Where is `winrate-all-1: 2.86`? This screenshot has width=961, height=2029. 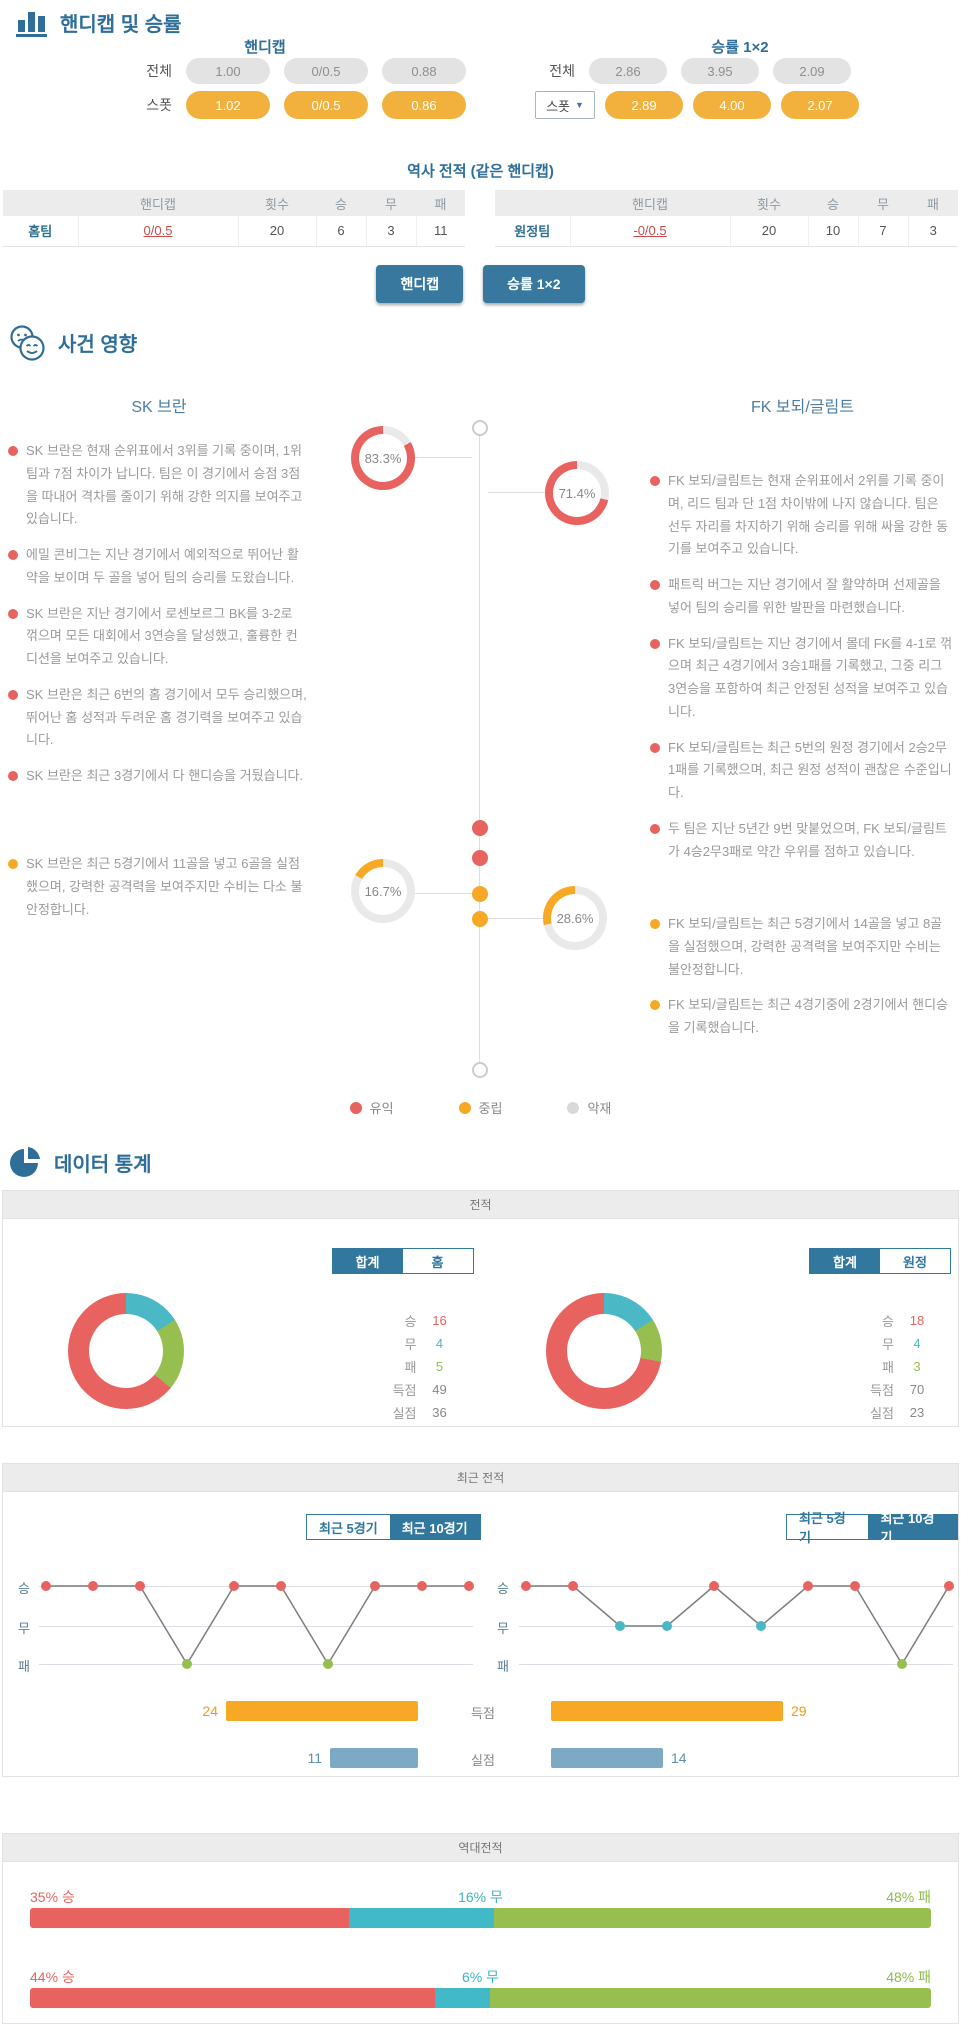
winrate-all-1: 2.86 is located at coordinates (628, 71).